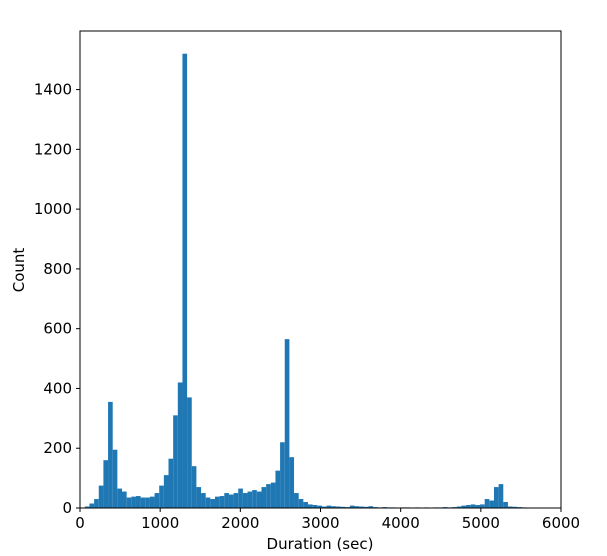 Image resolution: width=607 pixels, height=556 pixels. What do you see at coordinates (53, 149) in the screenshot?
I see `y-tick-label: 1200` at bounding box center [53, 149].